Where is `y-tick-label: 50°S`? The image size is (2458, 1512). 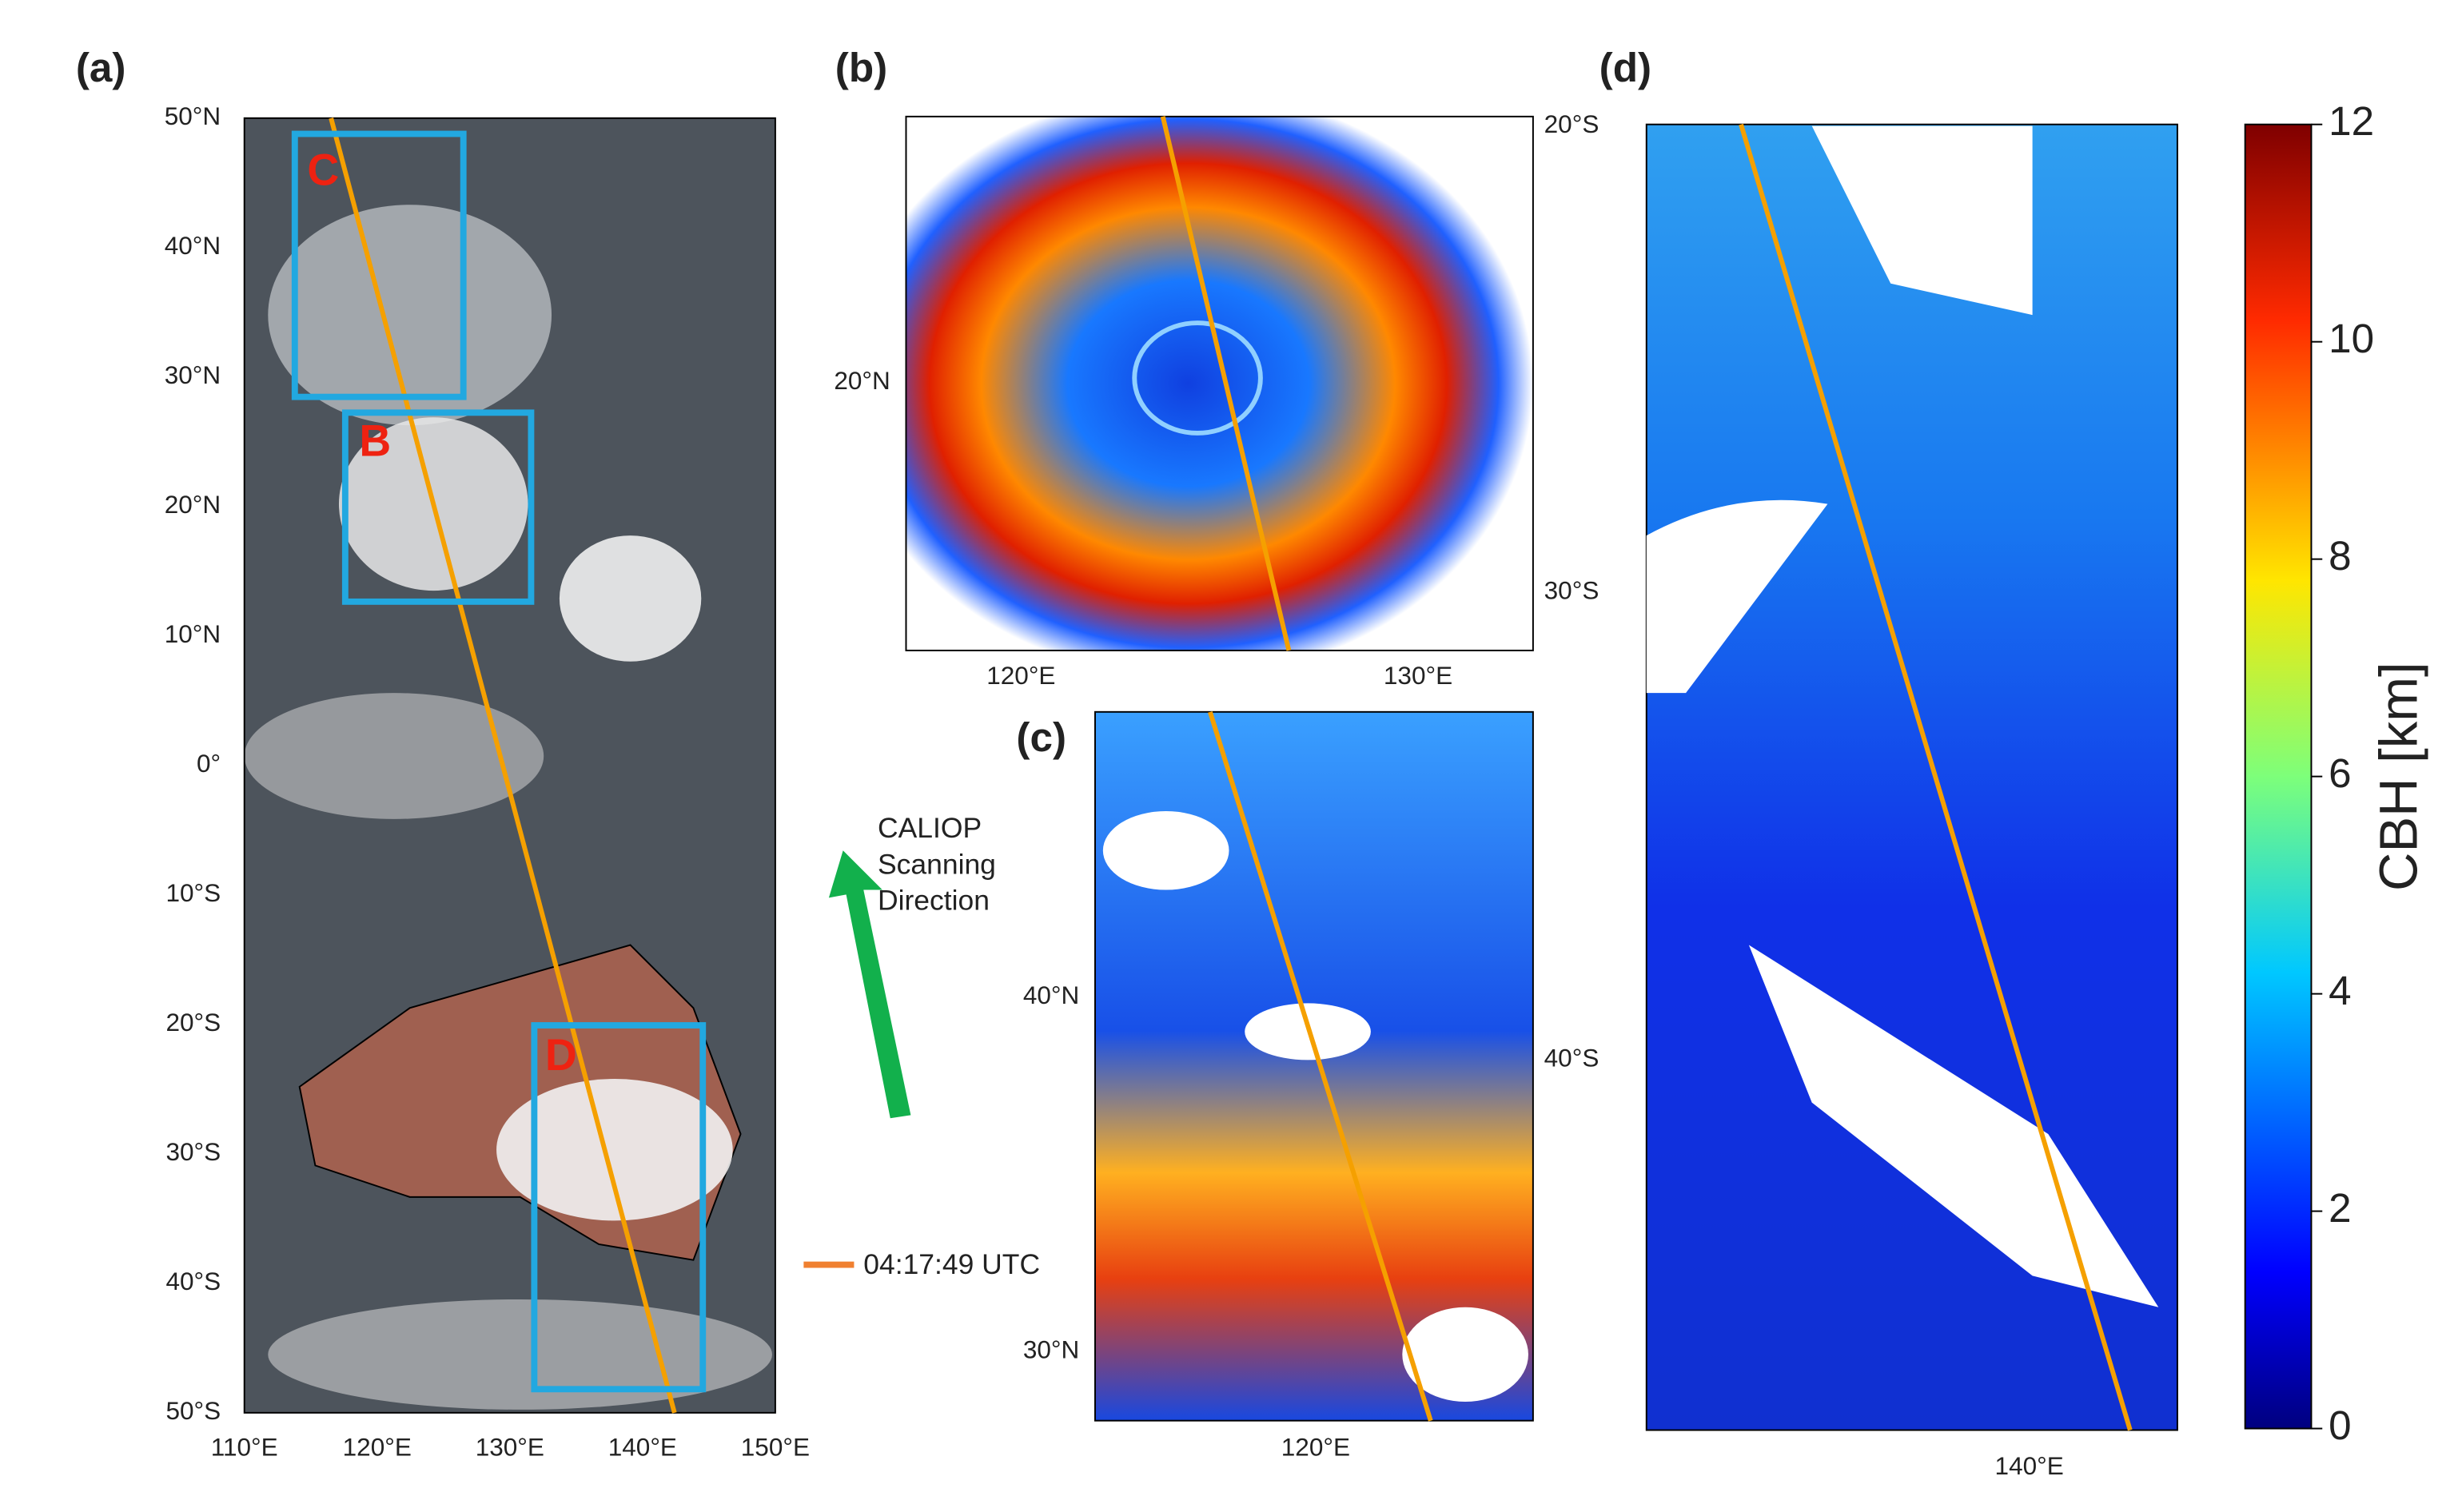 y-tick-label: 50°S is located at coordinates (193, 1410).